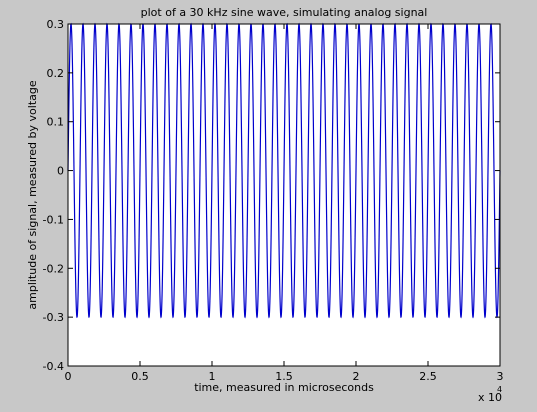 Image resolution: width=537 pixels, height=412 pixels. What do you see at coordinates (56, 73) in the screenshot?
I see `y-tick-label: 0.2` at bounding box center [56, 73].